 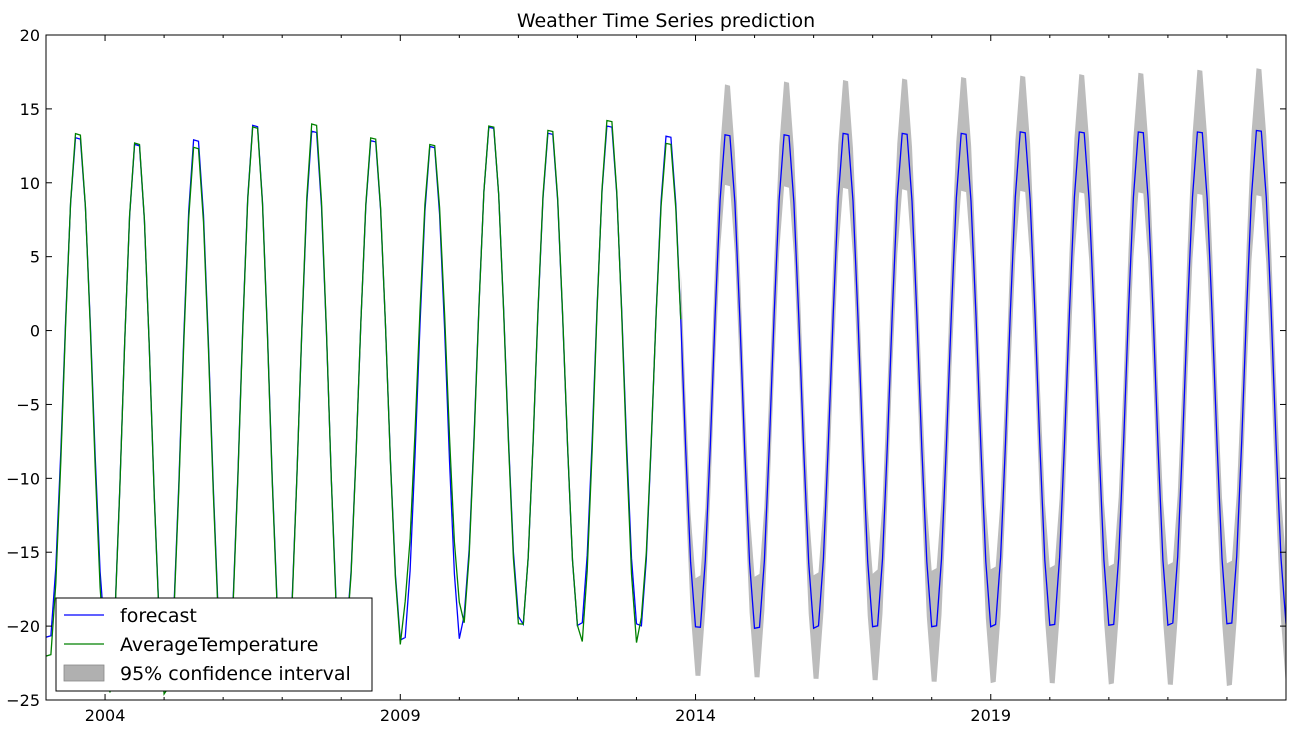 What do you see at coordinates (23, 626) in the screenshot?
I see `y-tick-label: −20` at bounding box center [23, 626].